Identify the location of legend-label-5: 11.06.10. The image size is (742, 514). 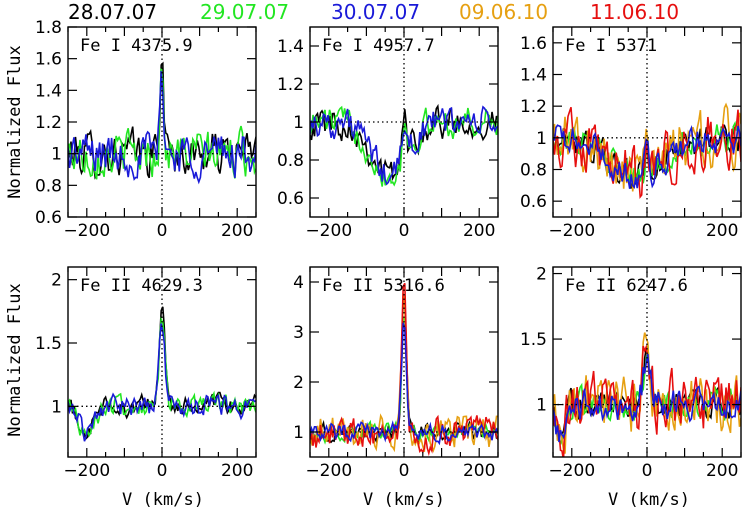
(634, 12).